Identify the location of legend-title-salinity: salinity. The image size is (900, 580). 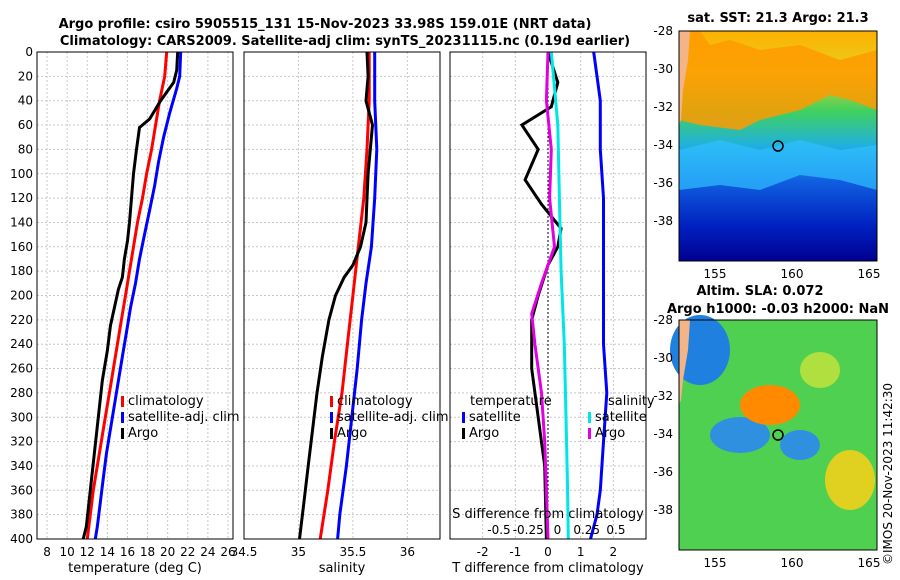
(631, 401).